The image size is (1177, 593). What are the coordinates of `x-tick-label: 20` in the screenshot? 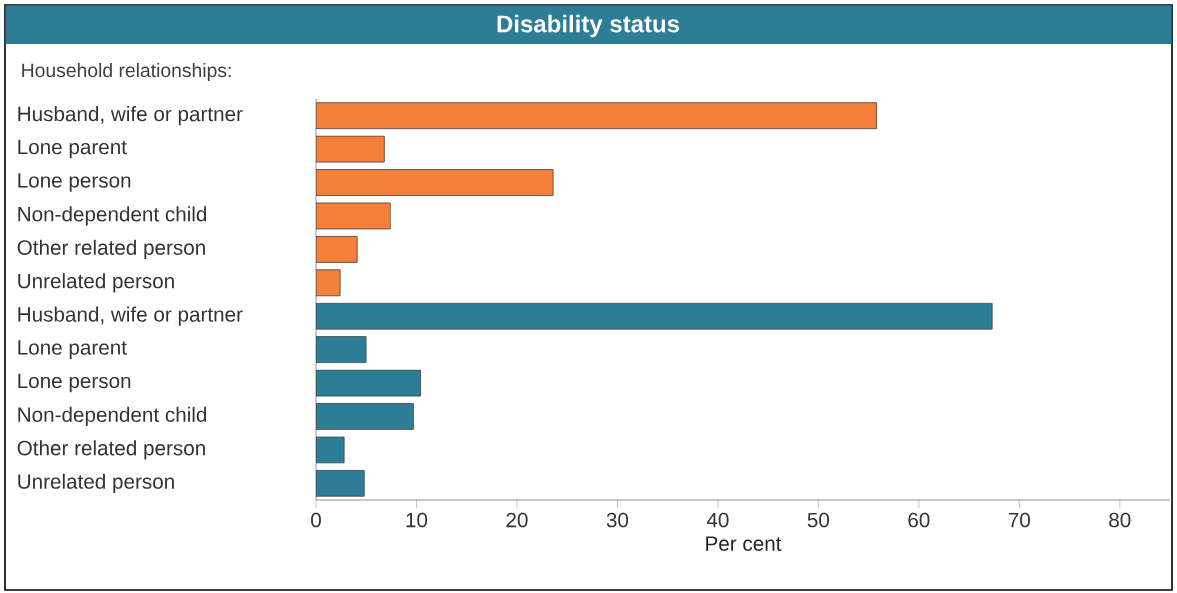 It's located at (517, 520).